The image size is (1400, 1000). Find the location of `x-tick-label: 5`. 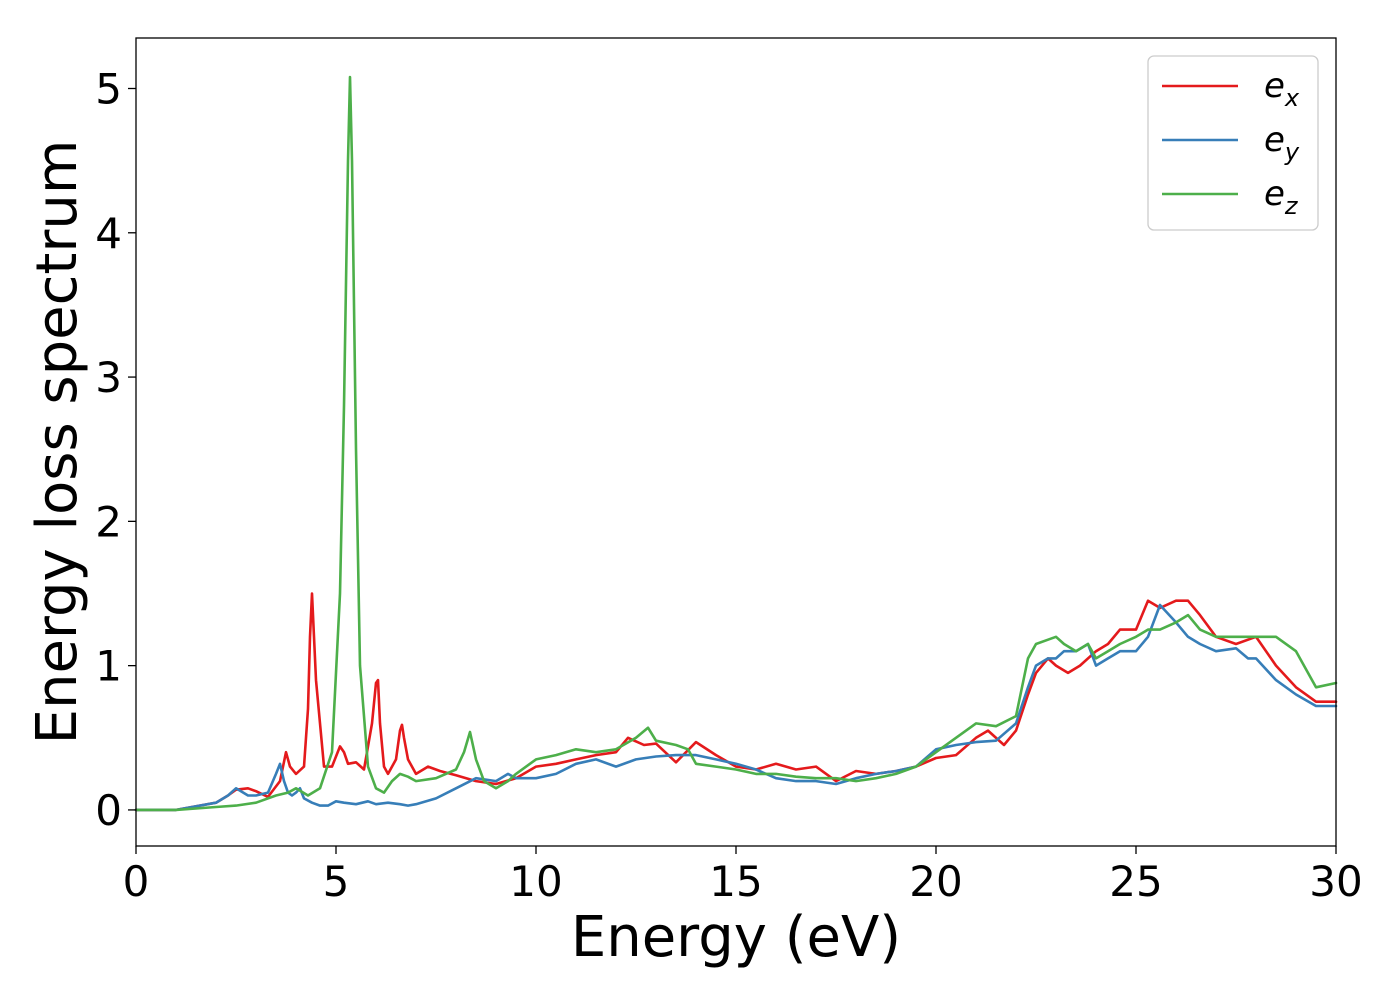

x-tick-label: 5 is located at coordinates (336, 881).